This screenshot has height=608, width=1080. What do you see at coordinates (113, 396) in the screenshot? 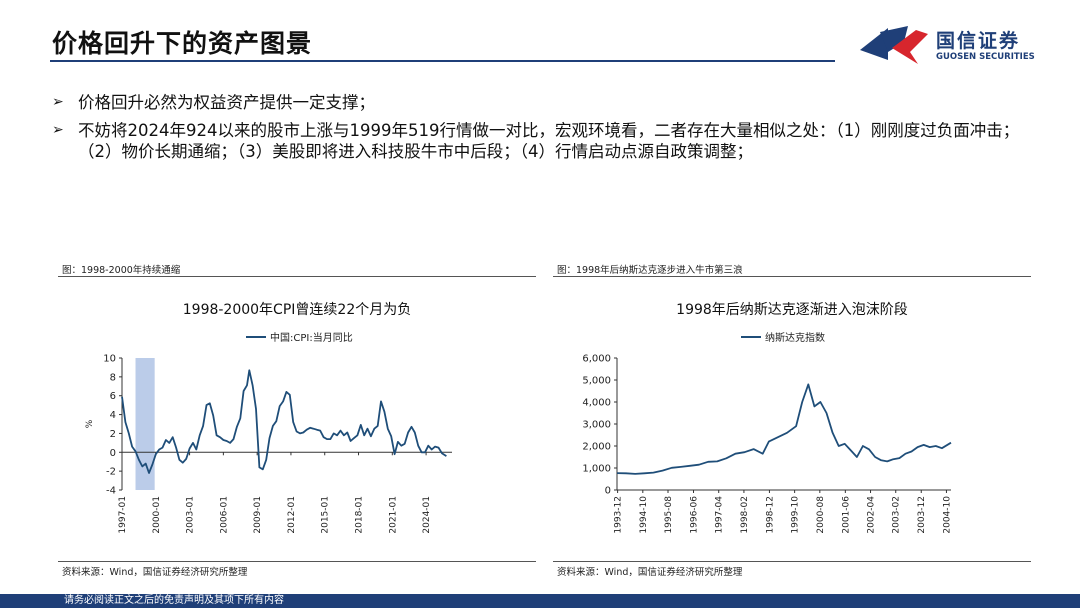
I see `y-tick-label: 6` at bounding box center [113, 396].